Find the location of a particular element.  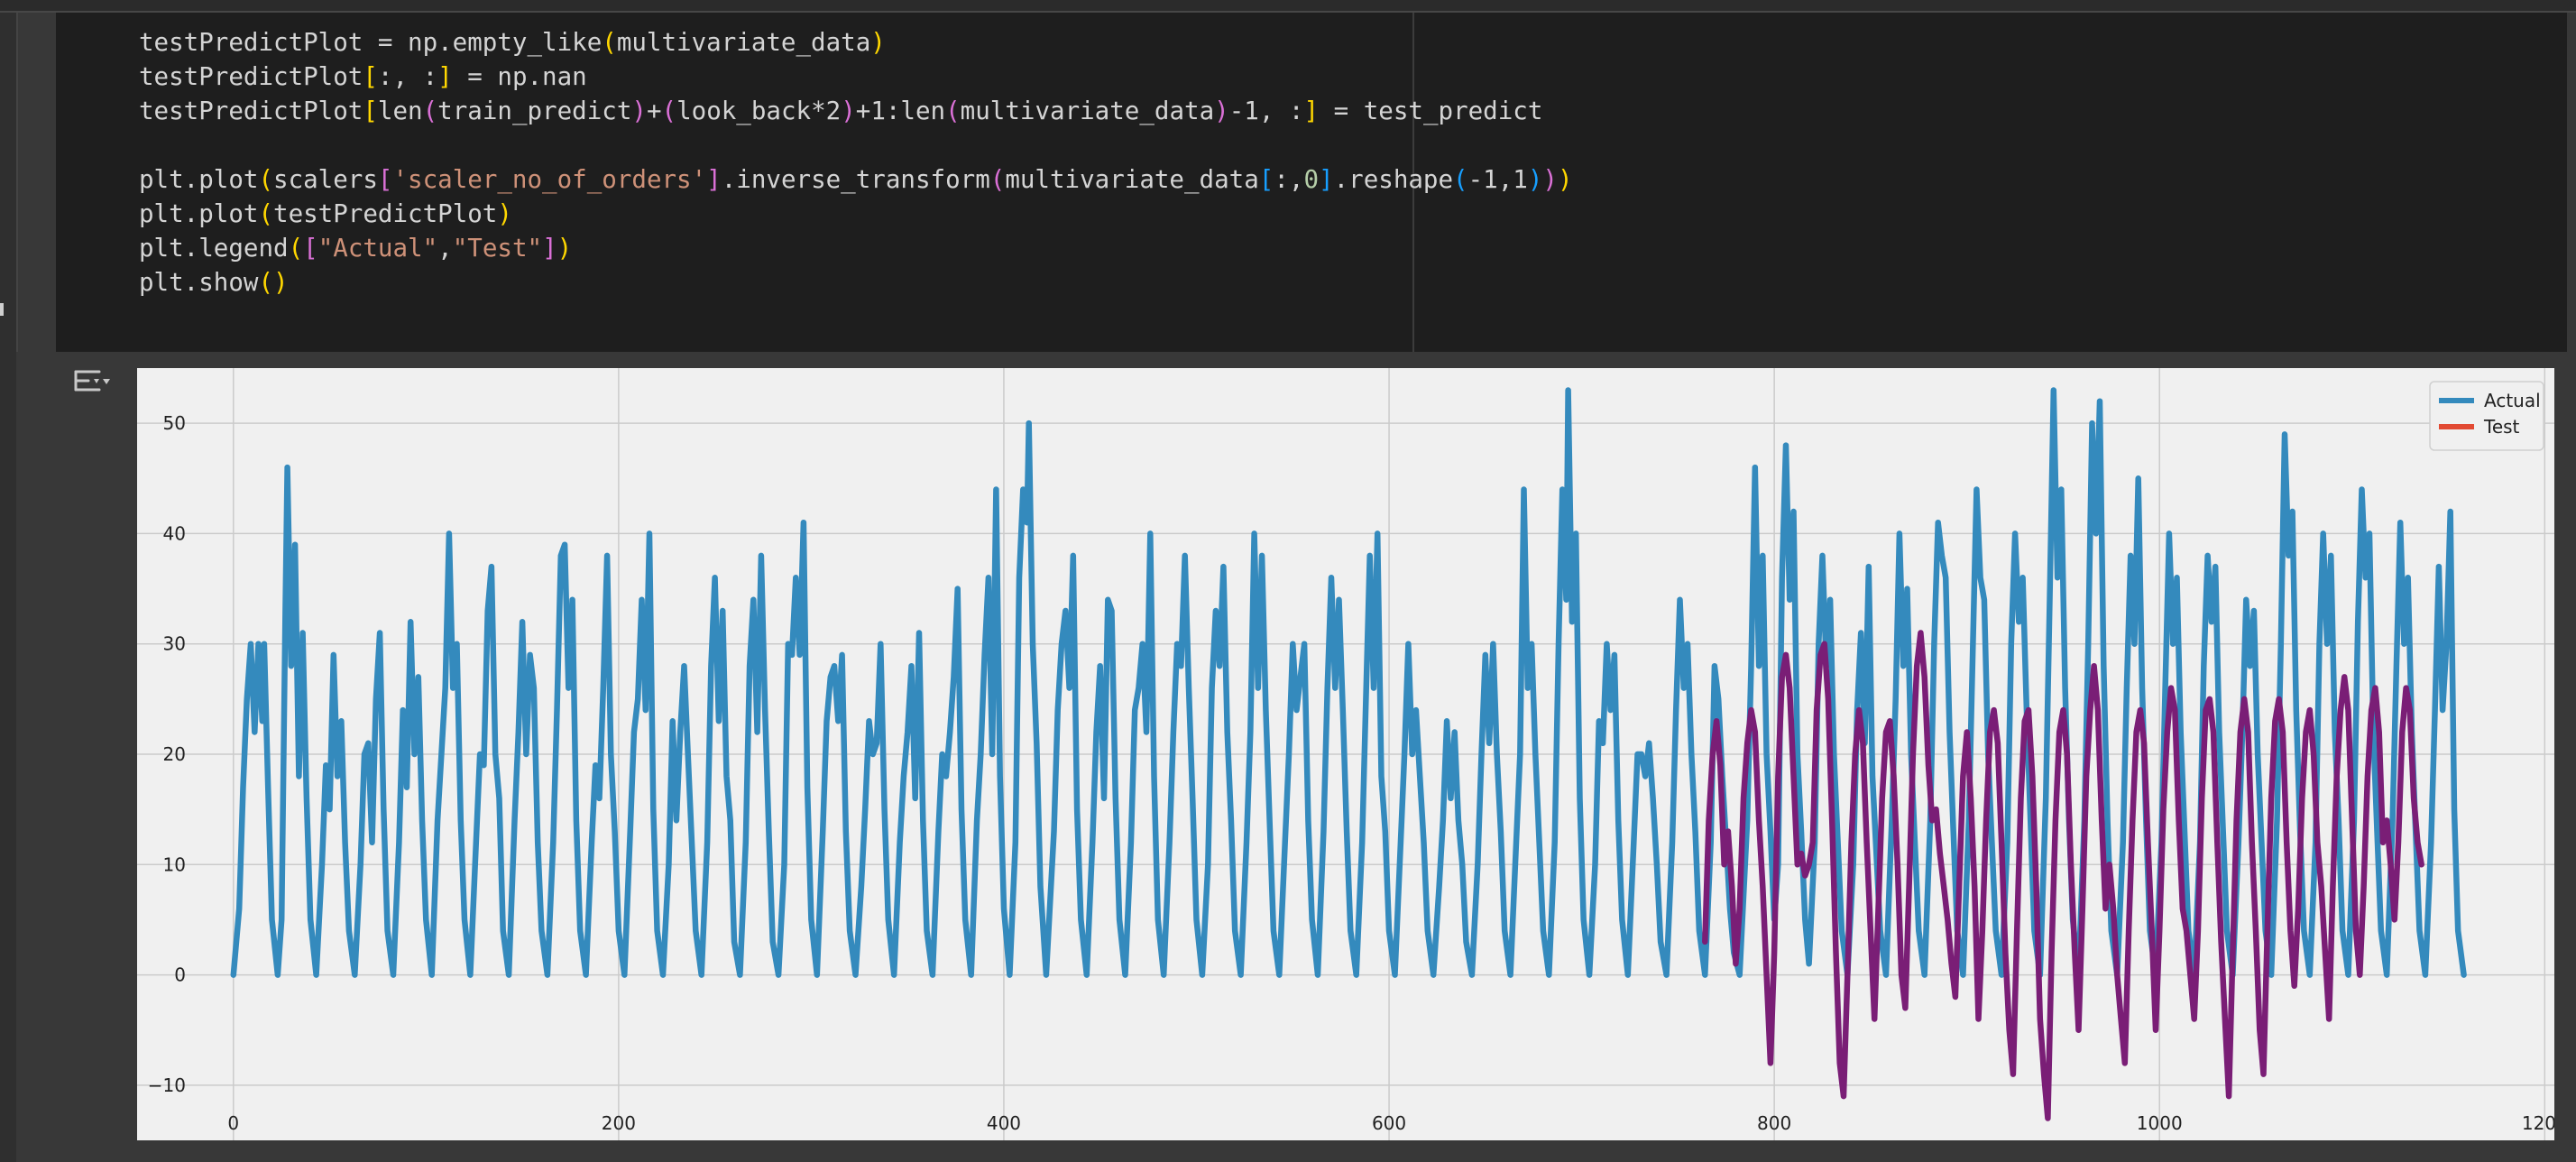

legend: Actual Test is located at coordinates (2486, 416).